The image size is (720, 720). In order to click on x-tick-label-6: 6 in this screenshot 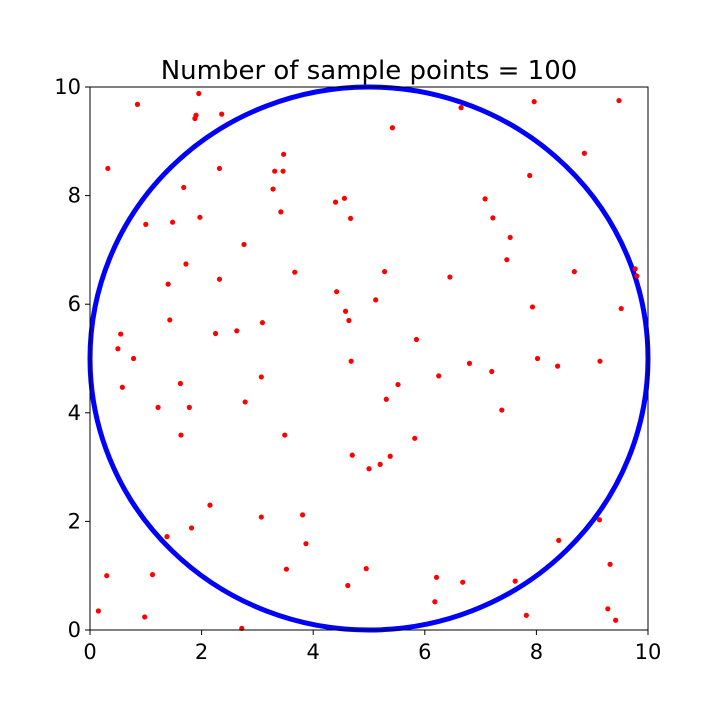, I will do `click(424, 652)`.